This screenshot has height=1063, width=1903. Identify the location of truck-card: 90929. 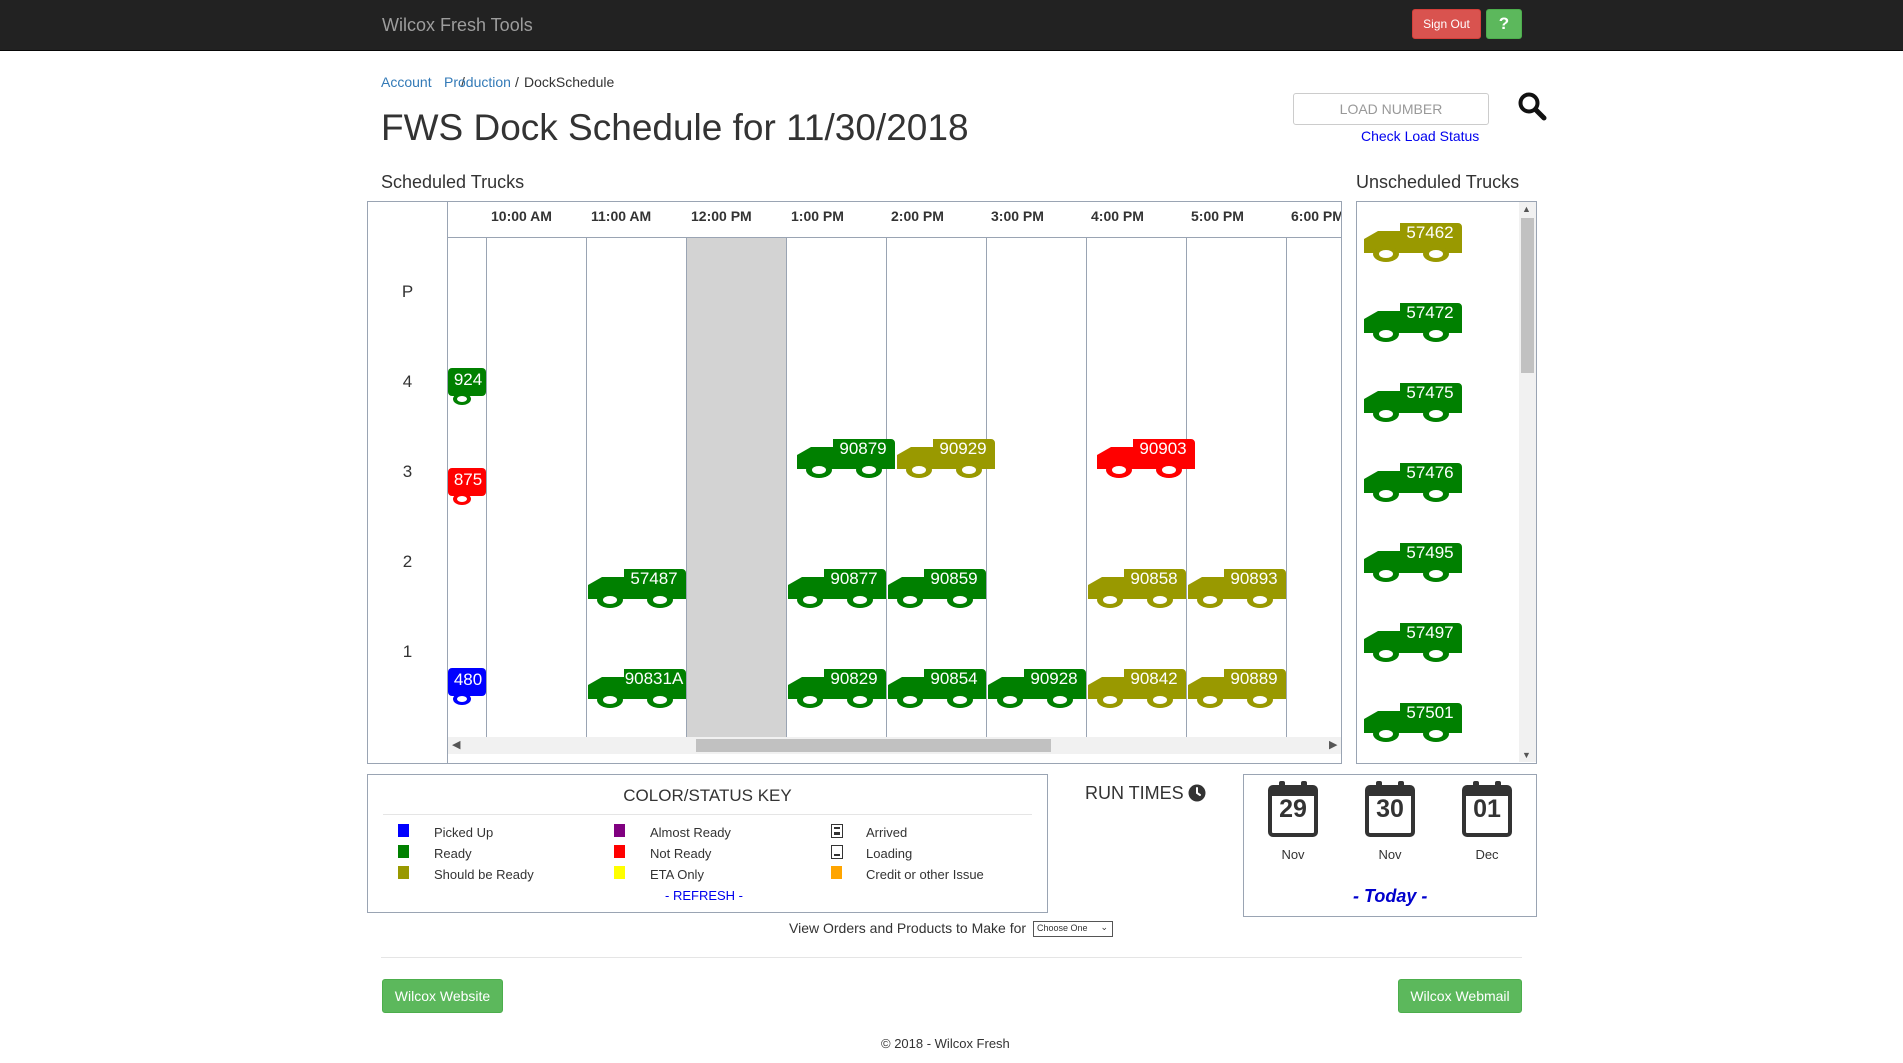
(946, 458).